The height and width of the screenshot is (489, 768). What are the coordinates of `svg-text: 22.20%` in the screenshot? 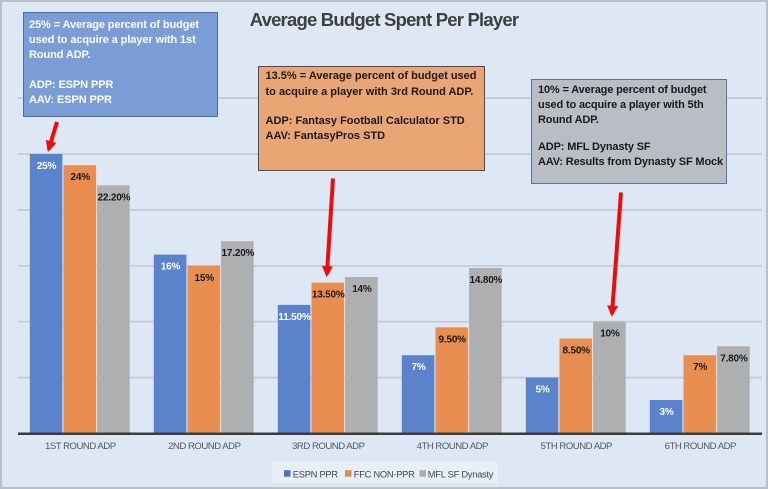 It's located at (114, 197).